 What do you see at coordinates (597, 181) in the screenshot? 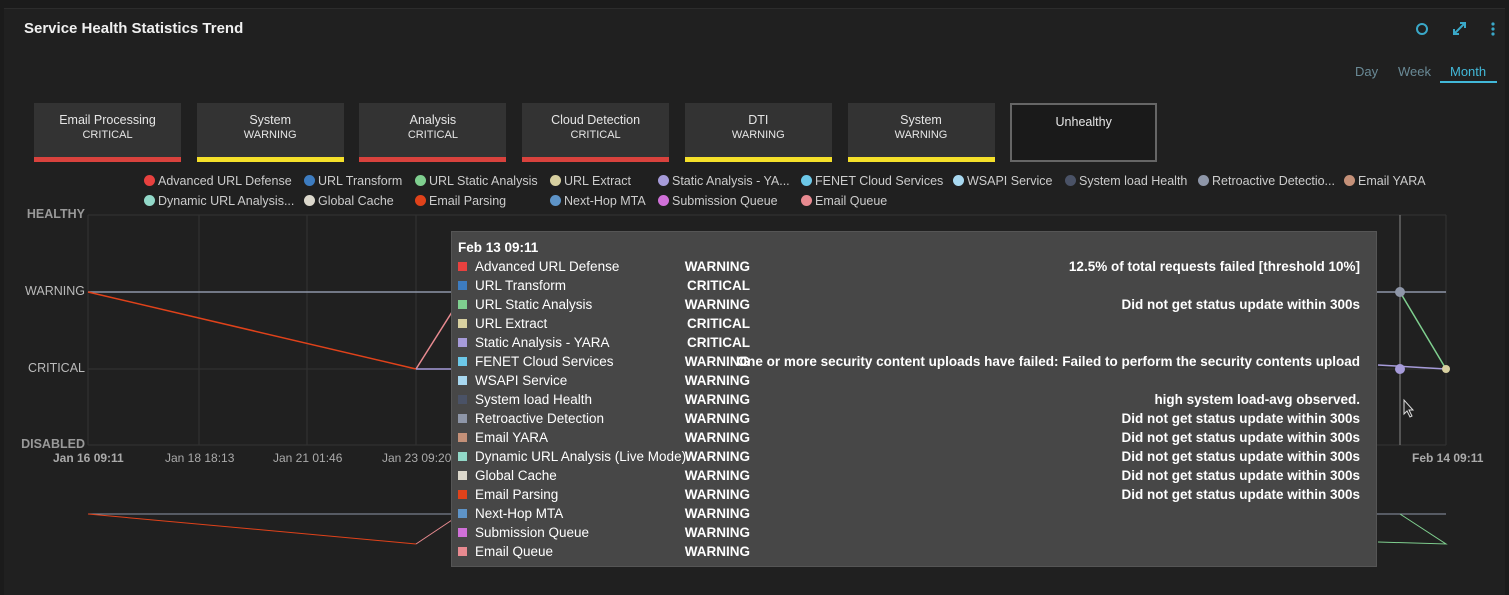
I see `legend-label: URL Extract` at bounding box center [597, 181].